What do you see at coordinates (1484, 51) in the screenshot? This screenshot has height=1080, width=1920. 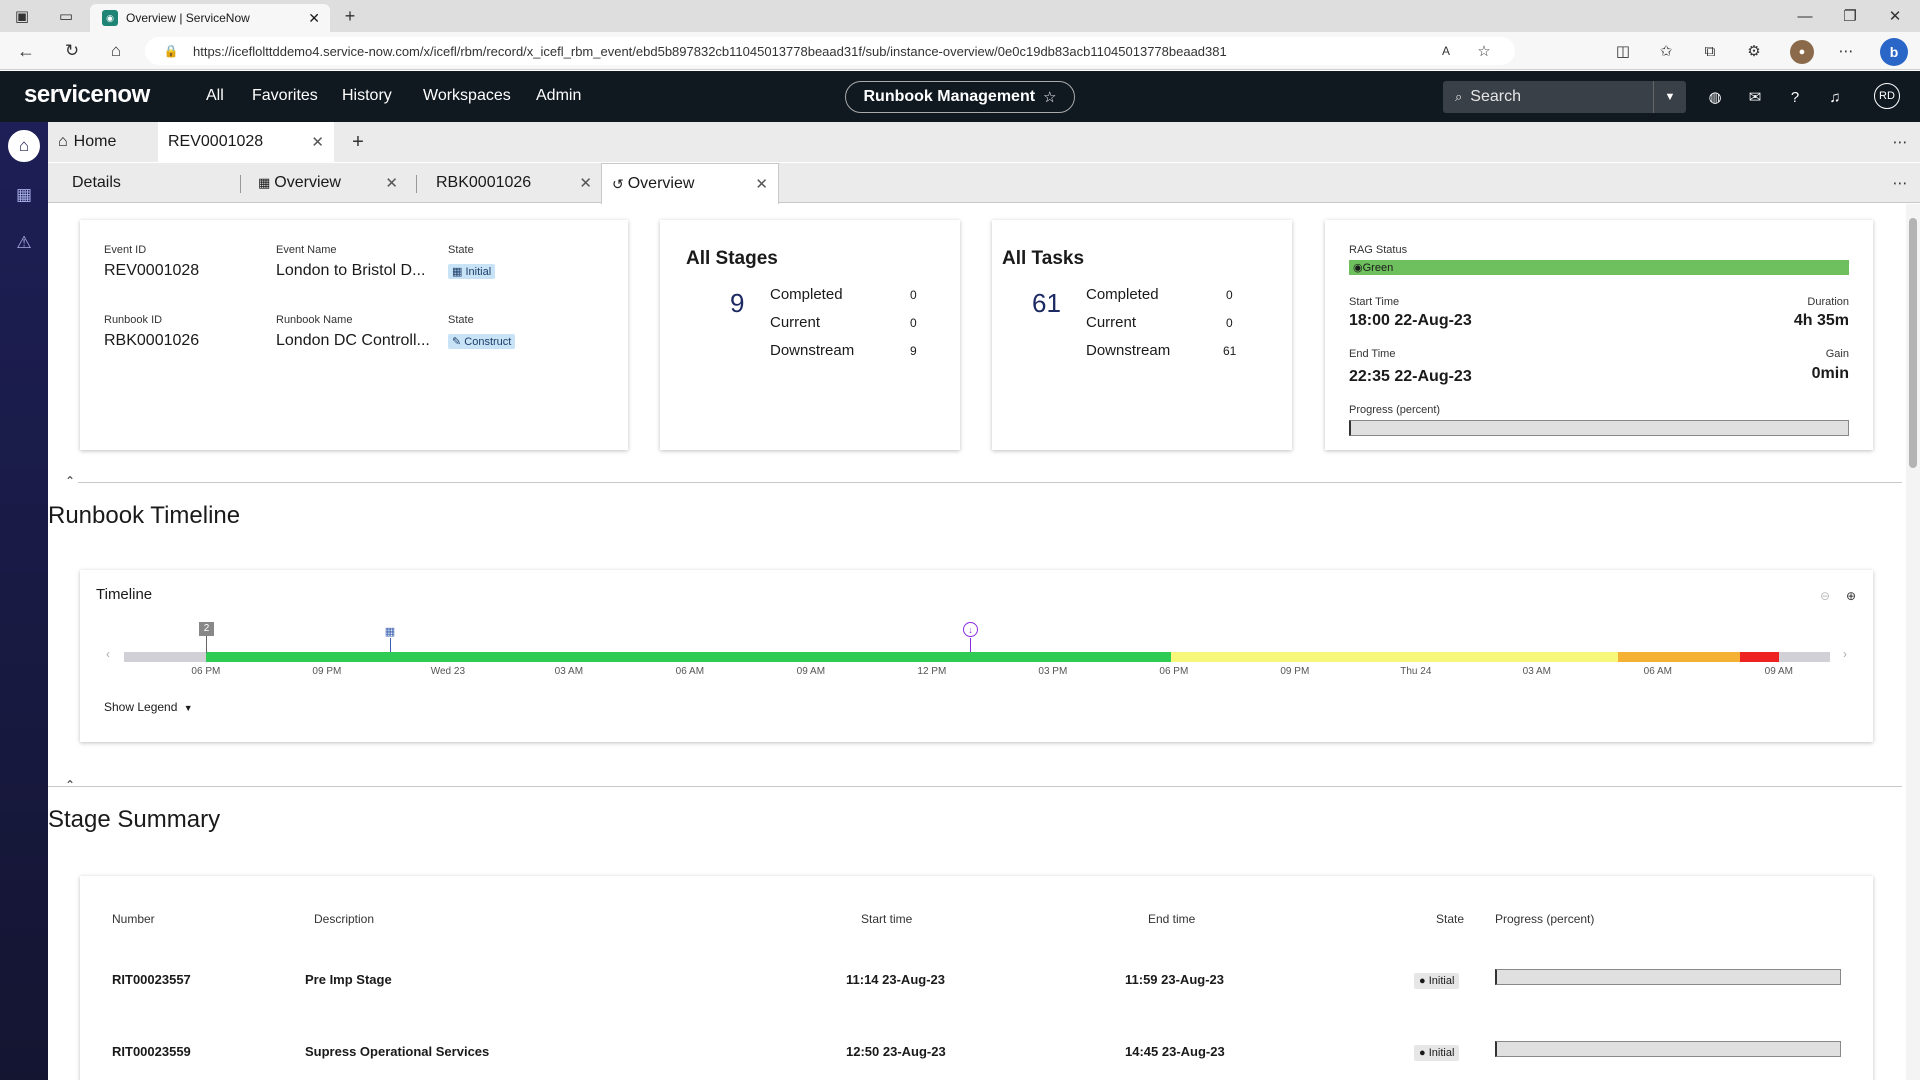 I see `favorite-star-icon: ☆` at bounding box center [1484, 51].